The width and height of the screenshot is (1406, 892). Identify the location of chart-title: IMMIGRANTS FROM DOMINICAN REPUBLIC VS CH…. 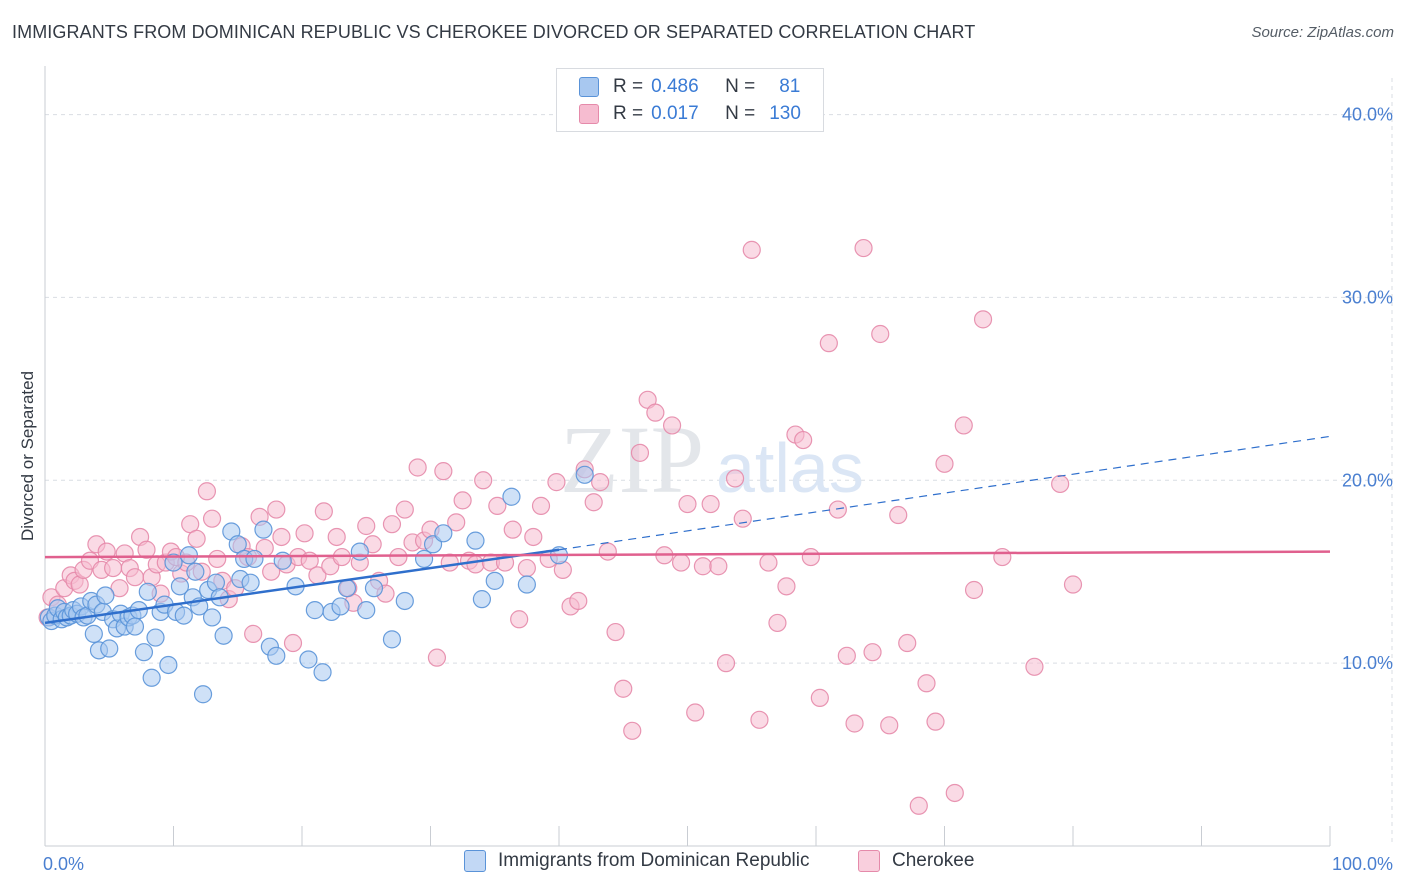
(494, 32).